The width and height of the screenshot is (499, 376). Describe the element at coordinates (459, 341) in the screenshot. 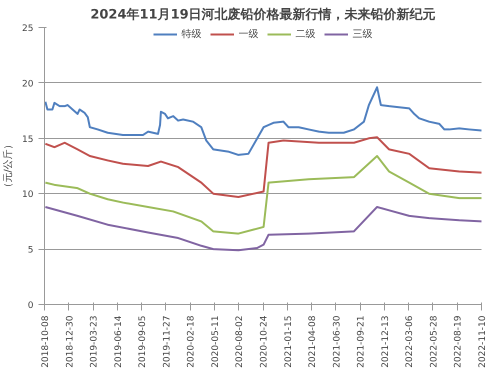

I see `x-tick-label: 2022-08-19` at that location.